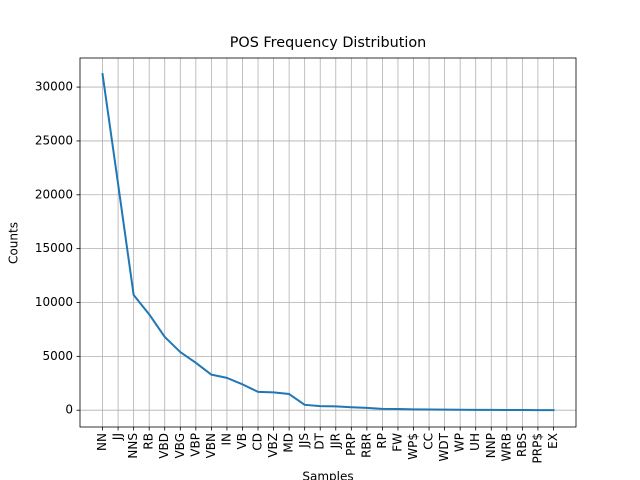 The height and width of the screenshot is (480, 640). What do you see at coordinates (553, 441) in the screenshot?
I see `x-tick-label: EX` at bounding box center [553, 441].